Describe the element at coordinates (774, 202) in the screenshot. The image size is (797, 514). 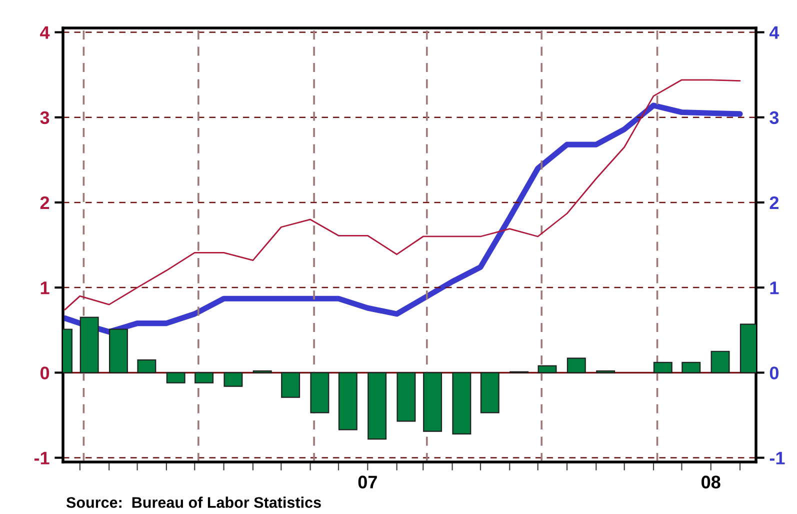
I see `y2-tick-label: 2` at that location.